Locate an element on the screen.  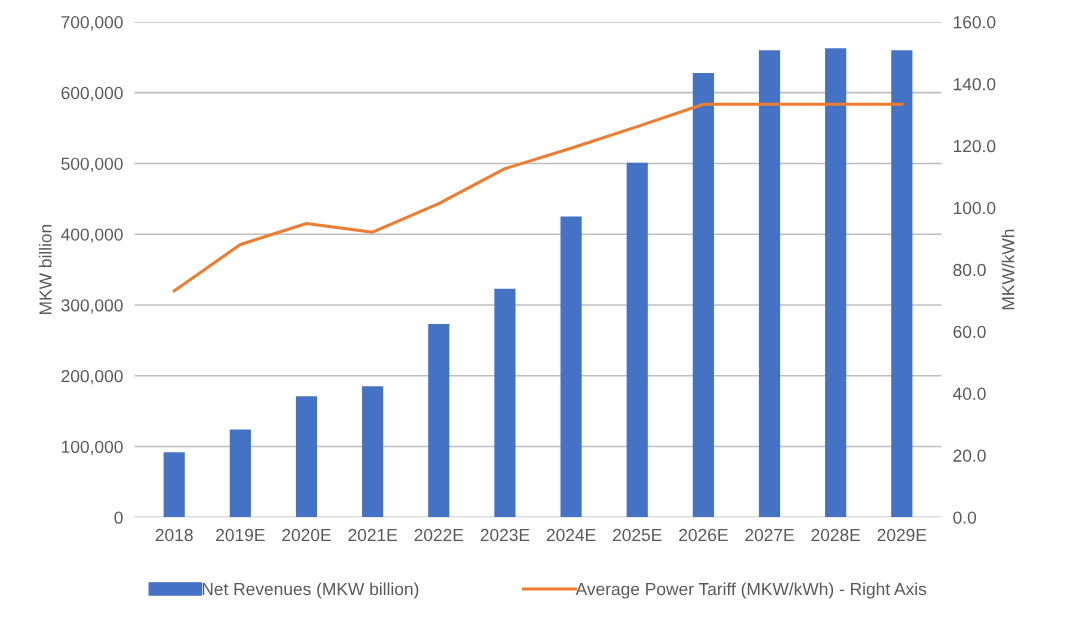
y-tick-label: 100,000 is located at coordinates (92, 448).